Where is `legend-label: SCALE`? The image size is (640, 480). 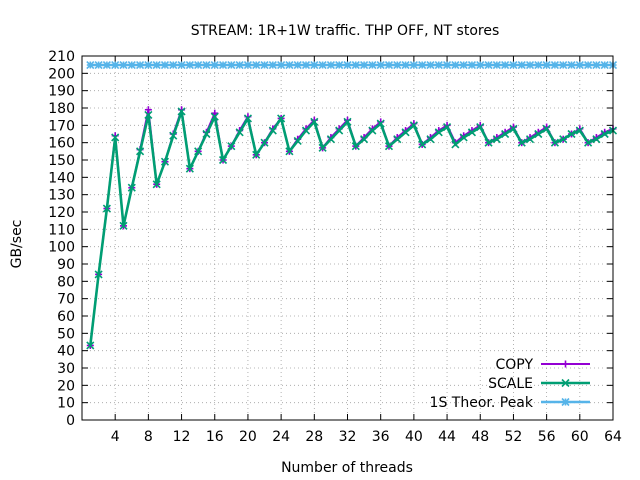
legend-label: SCALE is located at coordinates (510, 384).